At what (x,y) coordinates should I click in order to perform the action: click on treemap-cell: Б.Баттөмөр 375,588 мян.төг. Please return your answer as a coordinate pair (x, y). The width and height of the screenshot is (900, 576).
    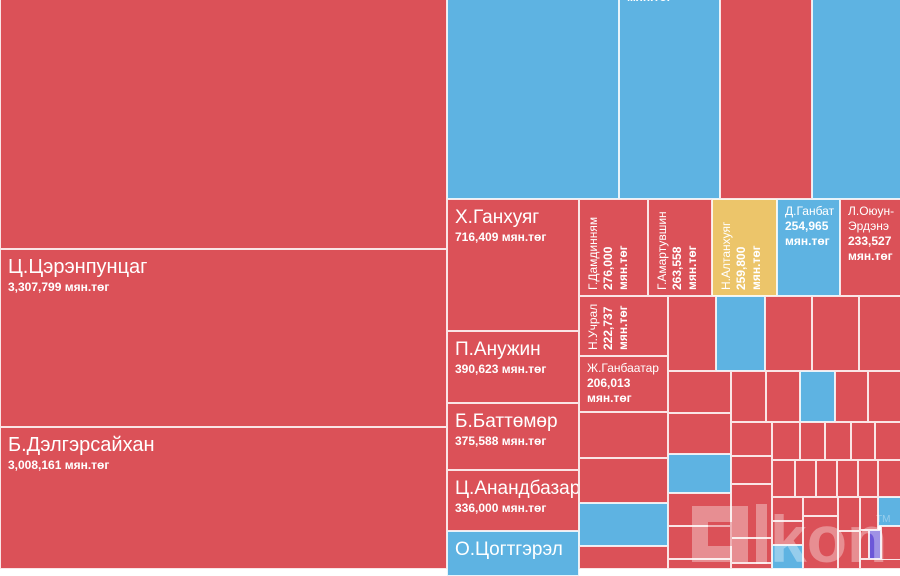
    Looking at the image, I should click on (513, 436).